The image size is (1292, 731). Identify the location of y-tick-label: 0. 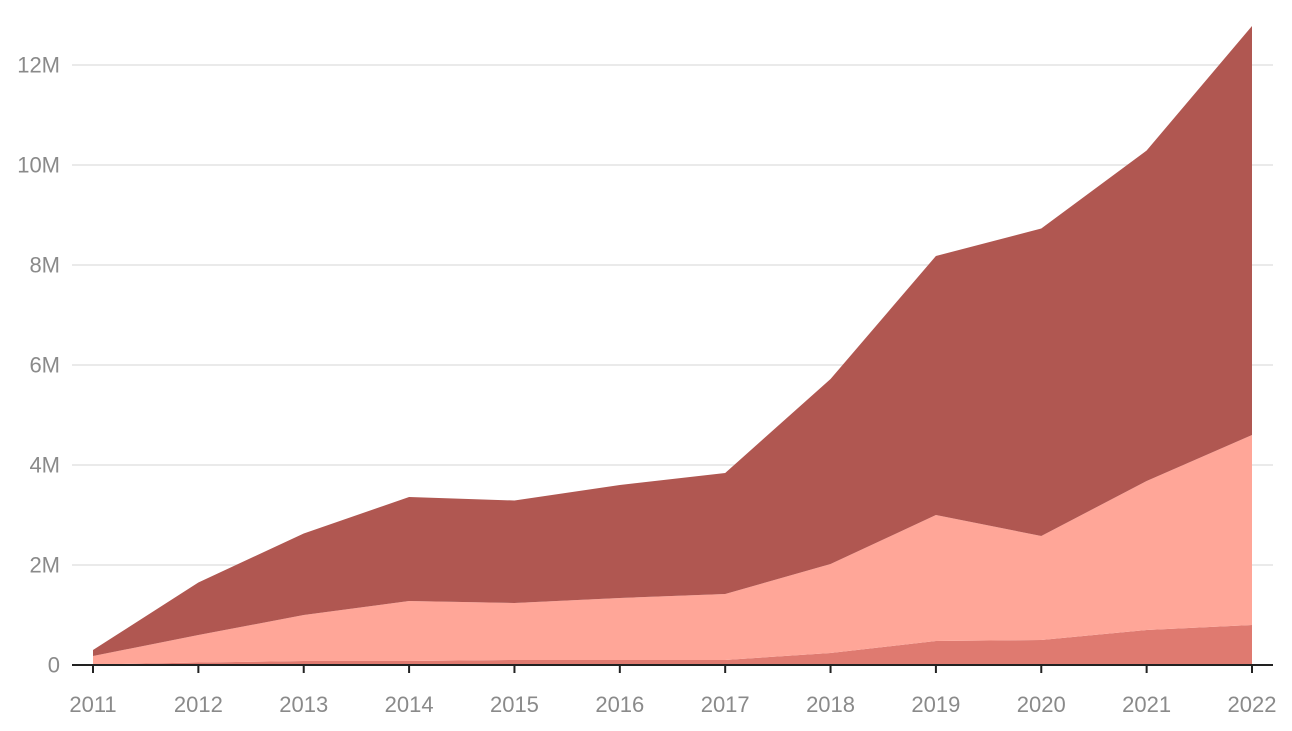
(54, 665).